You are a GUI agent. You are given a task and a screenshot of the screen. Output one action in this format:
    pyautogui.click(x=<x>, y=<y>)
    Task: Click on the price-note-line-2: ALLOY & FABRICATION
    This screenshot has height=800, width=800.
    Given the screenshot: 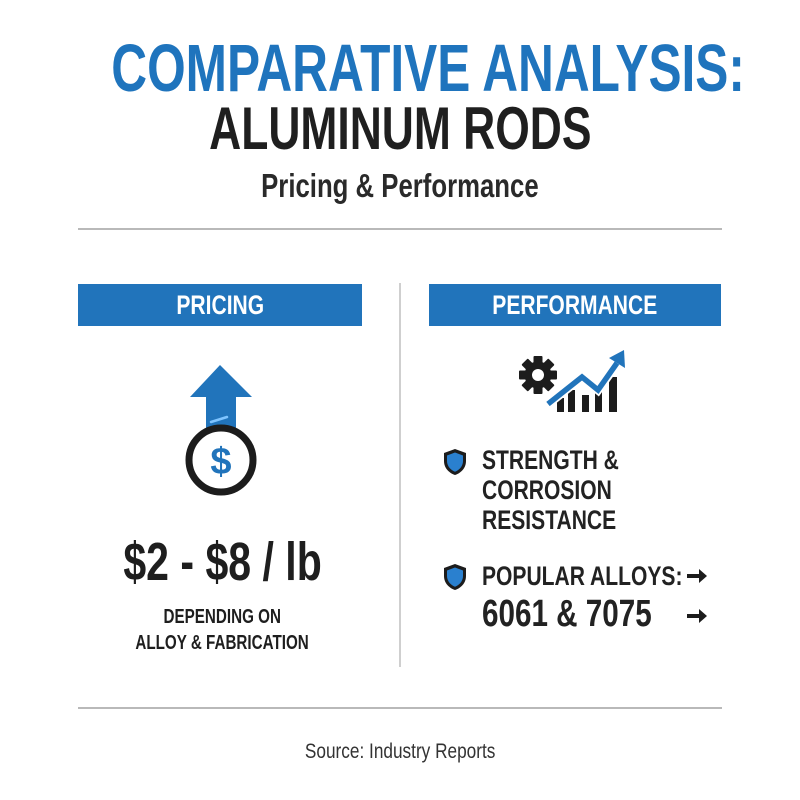 What is the action you would take?
    pyautogui.click(x=222, y=643)
    